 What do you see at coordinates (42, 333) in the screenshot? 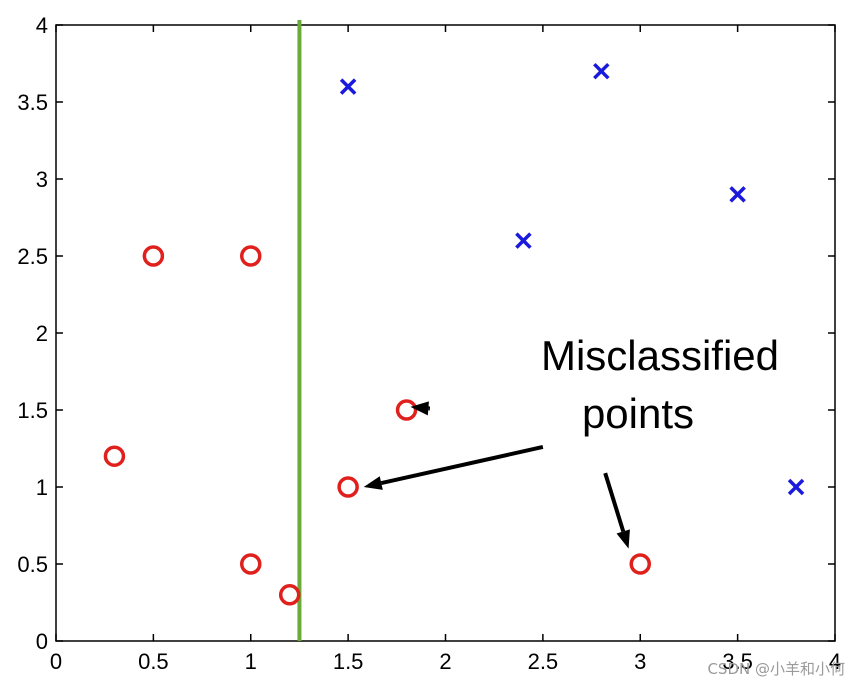
I see `y-tick-label: 2` at bounding box center [42, 333].